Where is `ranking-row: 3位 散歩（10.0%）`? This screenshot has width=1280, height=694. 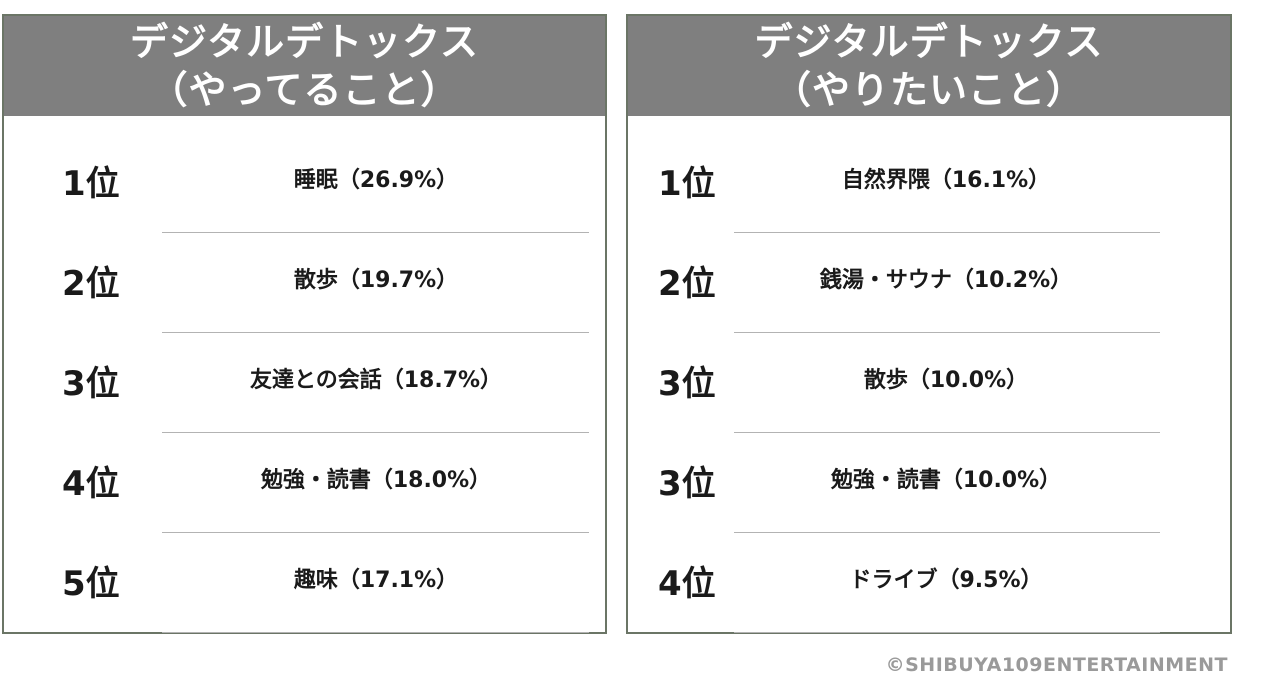 ranking-row: 3位 散歩（10.0%） is located at coordinates (929, 382).